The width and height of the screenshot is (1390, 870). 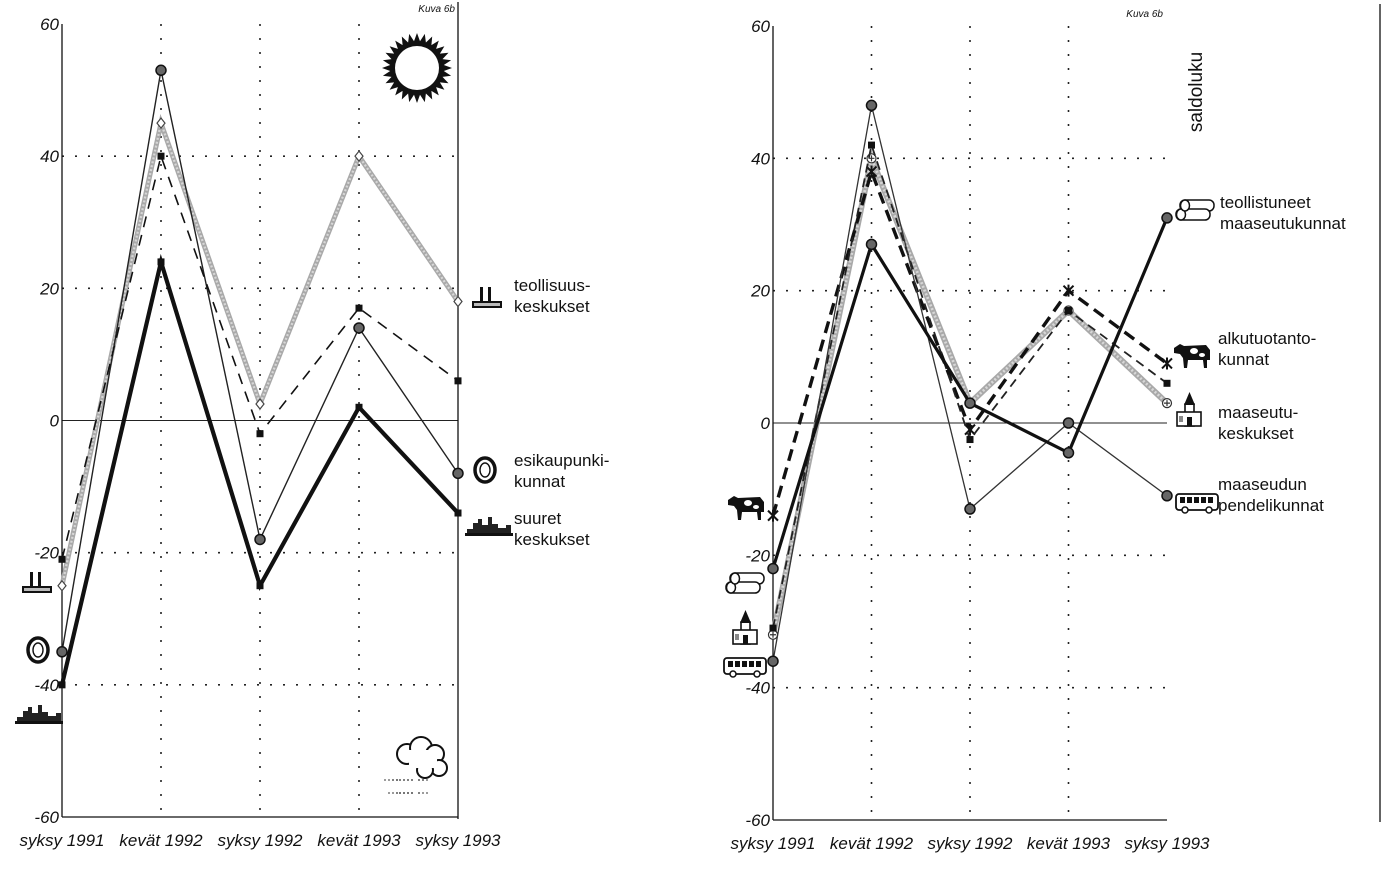 I want to click on series-suuret, so click(x=260, y=471).